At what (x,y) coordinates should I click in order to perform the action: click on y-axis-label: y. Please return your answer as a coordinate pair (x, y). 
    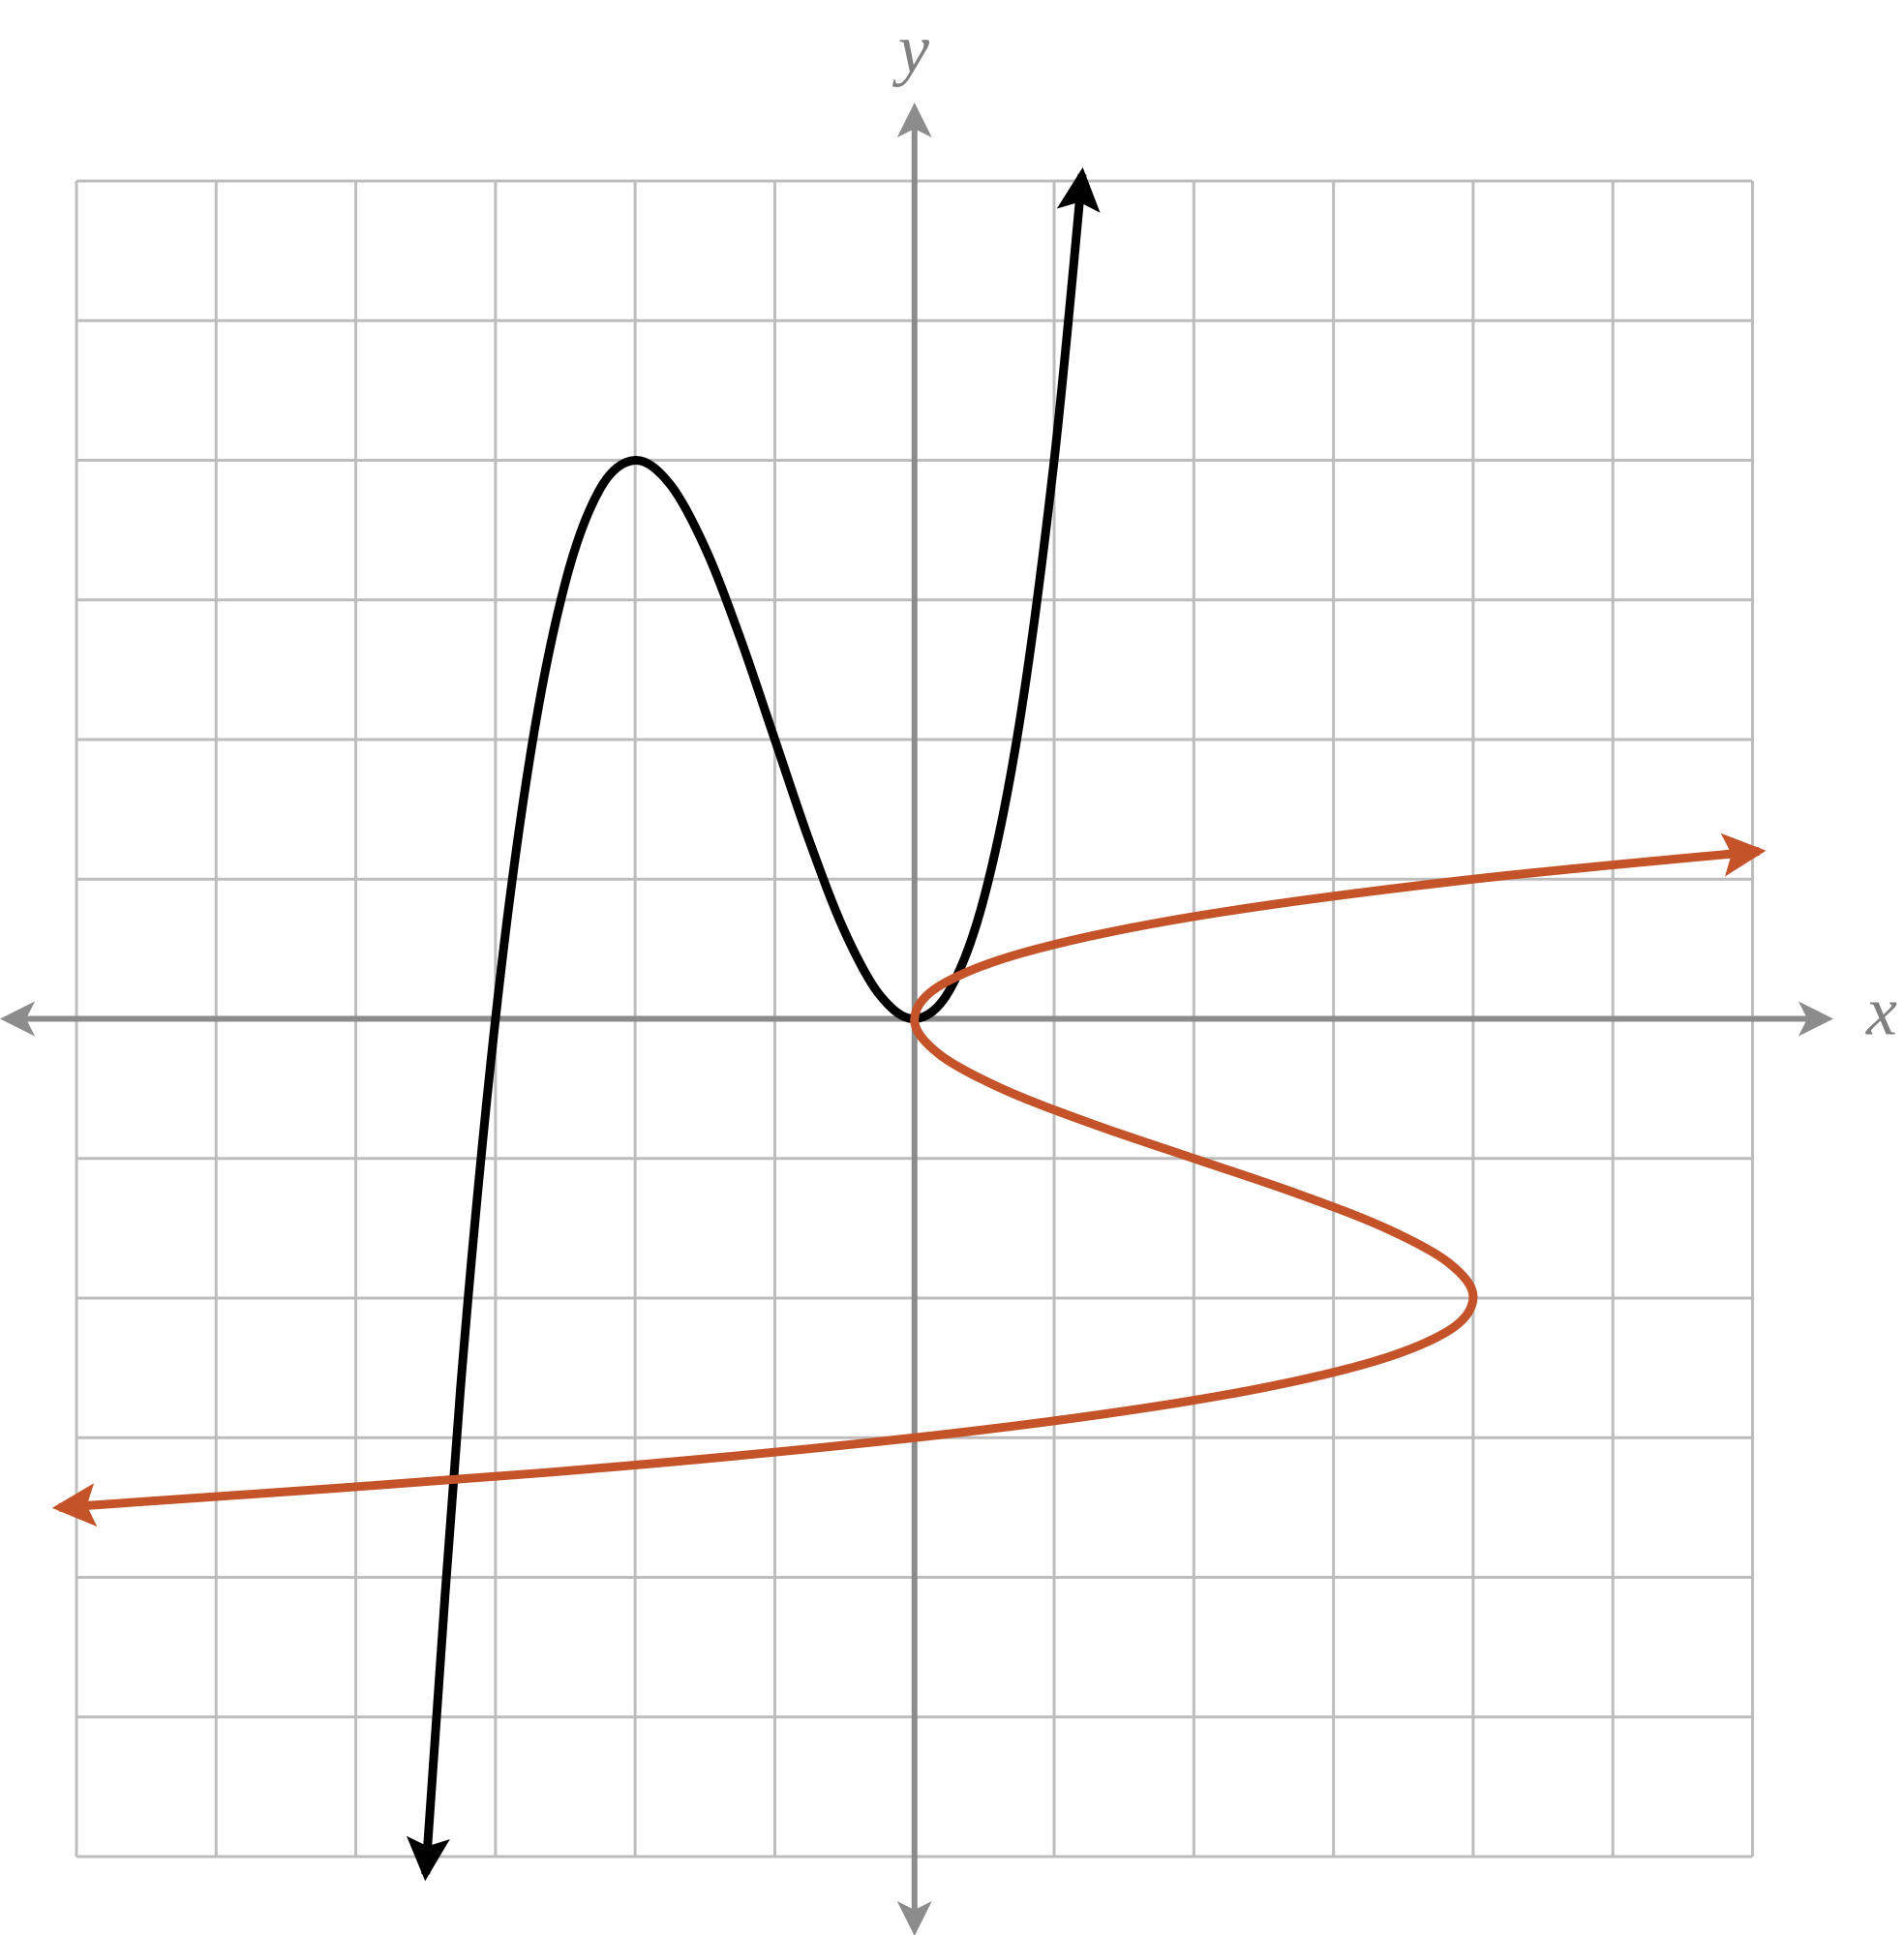
    Looking at the image, I should click on (911, 50).